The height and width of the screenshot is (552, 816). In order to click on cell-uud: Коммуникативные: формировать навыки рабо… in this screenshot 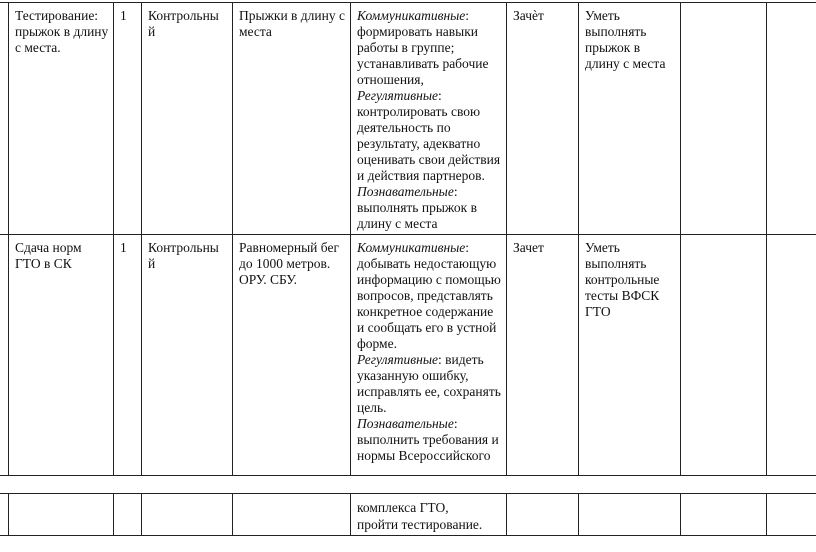, I will do `click(429, 119)`.